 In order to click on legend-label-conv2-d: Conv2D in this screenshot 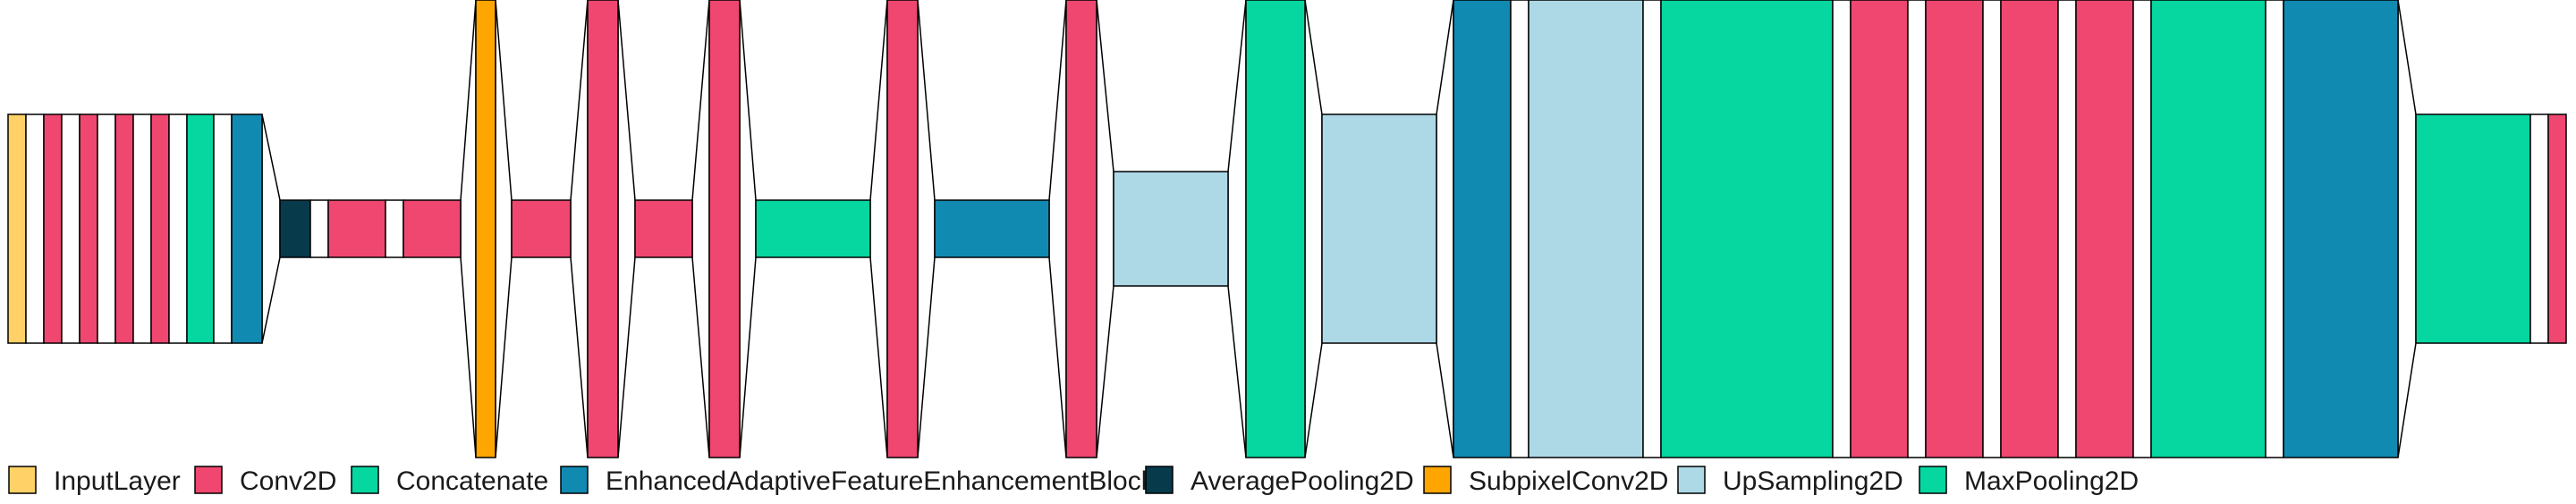, I will do `click(288, 481)`.